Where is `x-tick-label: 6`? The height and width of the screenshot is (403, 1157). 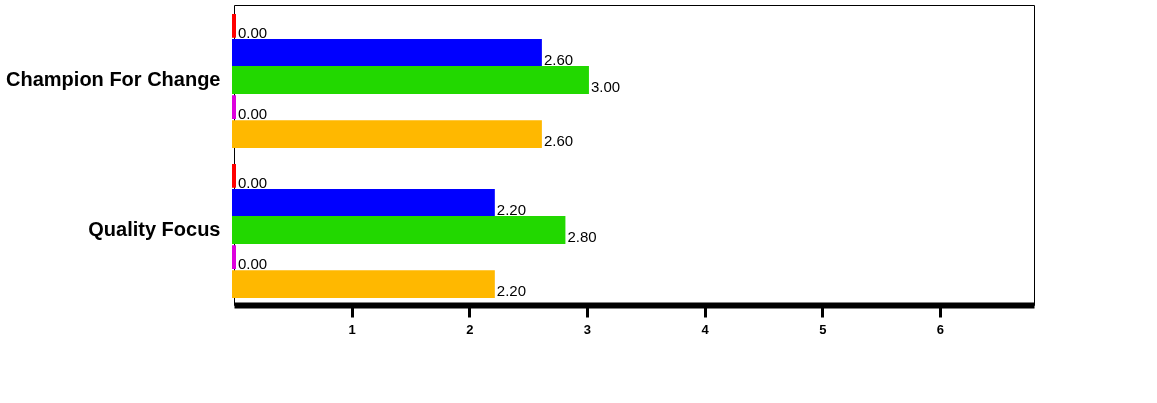 x-tick-label: 6 is located at coordinates (940, 329).